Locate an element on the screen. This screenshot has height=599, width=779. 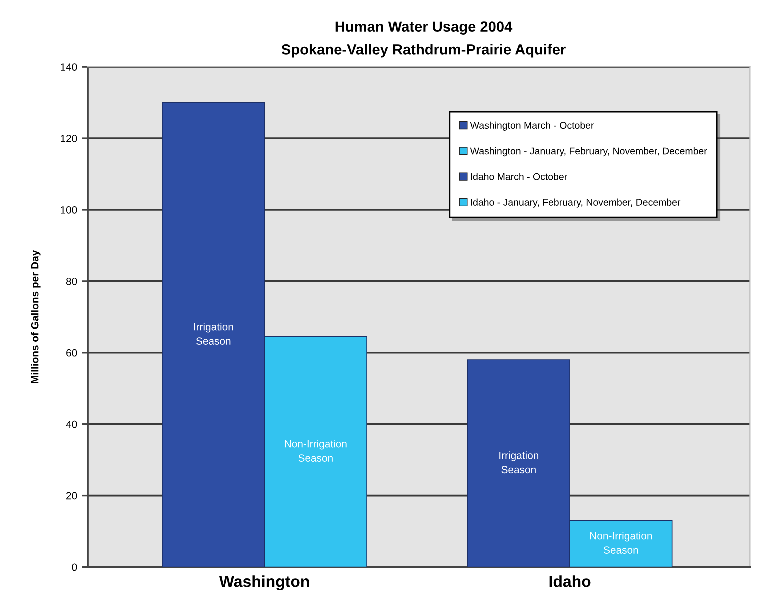
y-tick-label: 100 is located at coordinates (69, 210).